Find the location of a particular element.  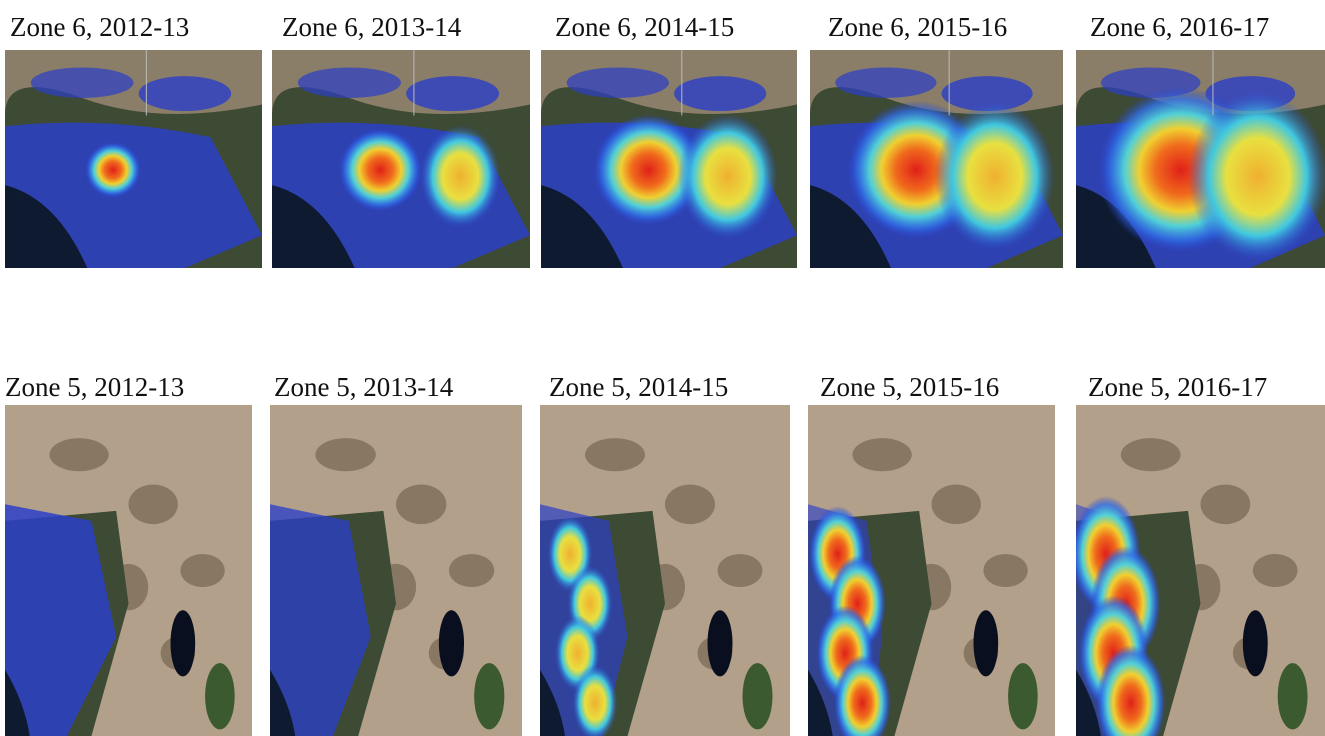

panel-label: Zone 5, 2012-13 is located at coordinates (94, 387).